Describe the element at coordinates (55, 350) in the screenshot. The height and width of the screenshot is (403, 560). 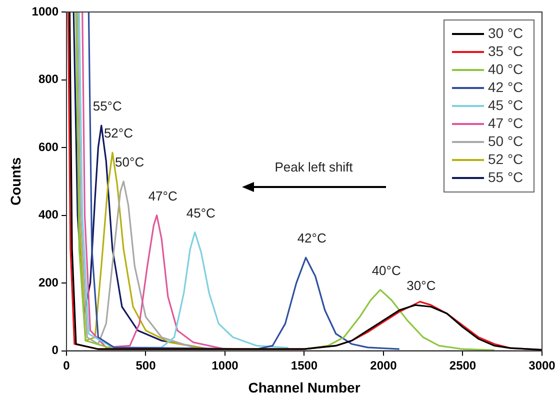
I see `y-tick-label: 0` at that location.